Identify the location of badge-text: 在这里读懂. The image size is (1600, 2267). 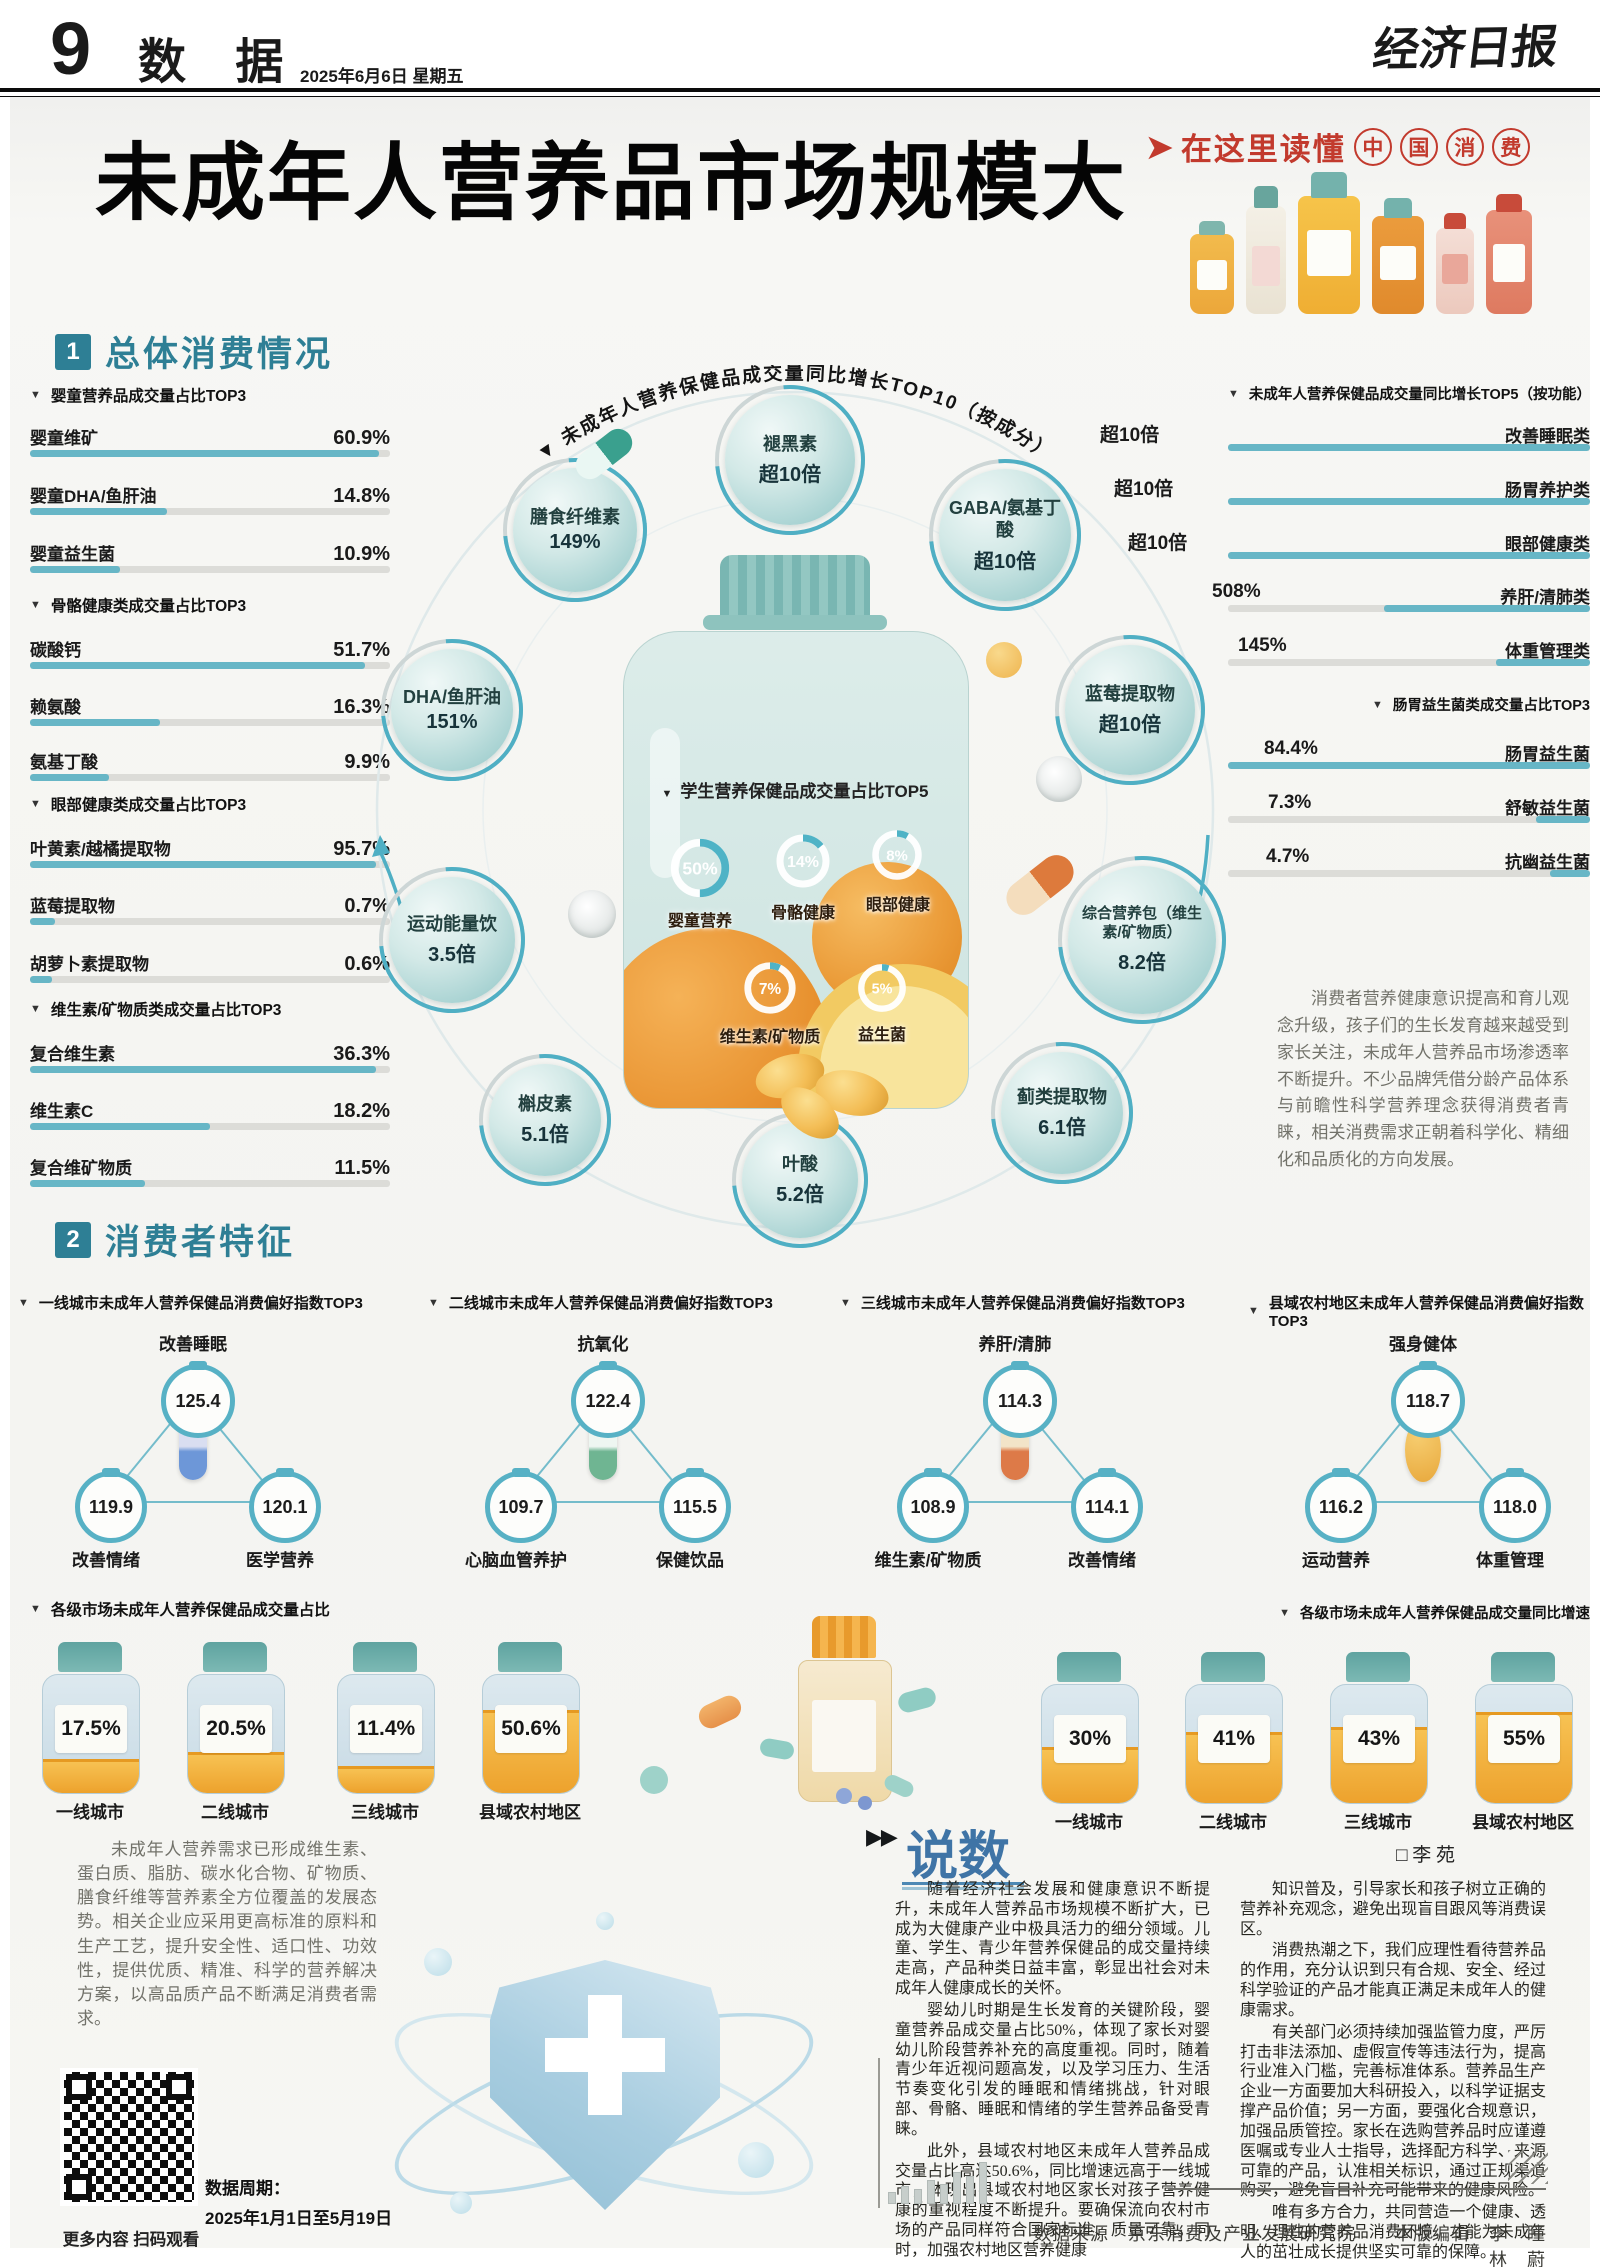
(1263, 149).